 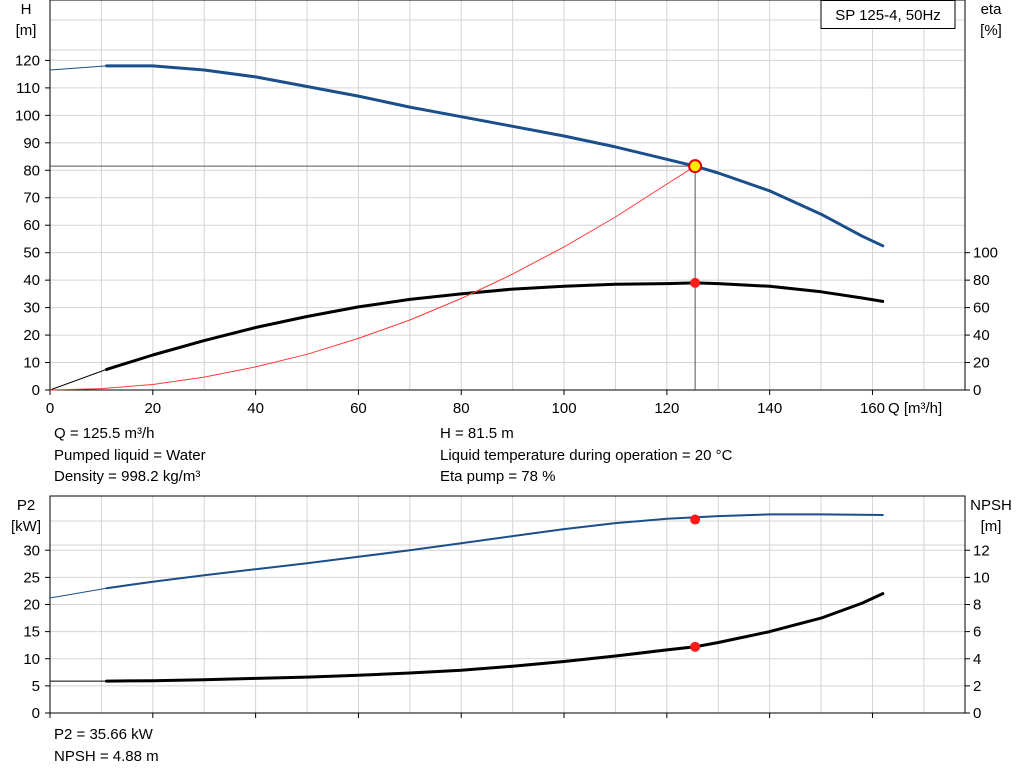 I want to click on flow-readout: Q = 125.5 m³/h, so click(x=104, y=433).